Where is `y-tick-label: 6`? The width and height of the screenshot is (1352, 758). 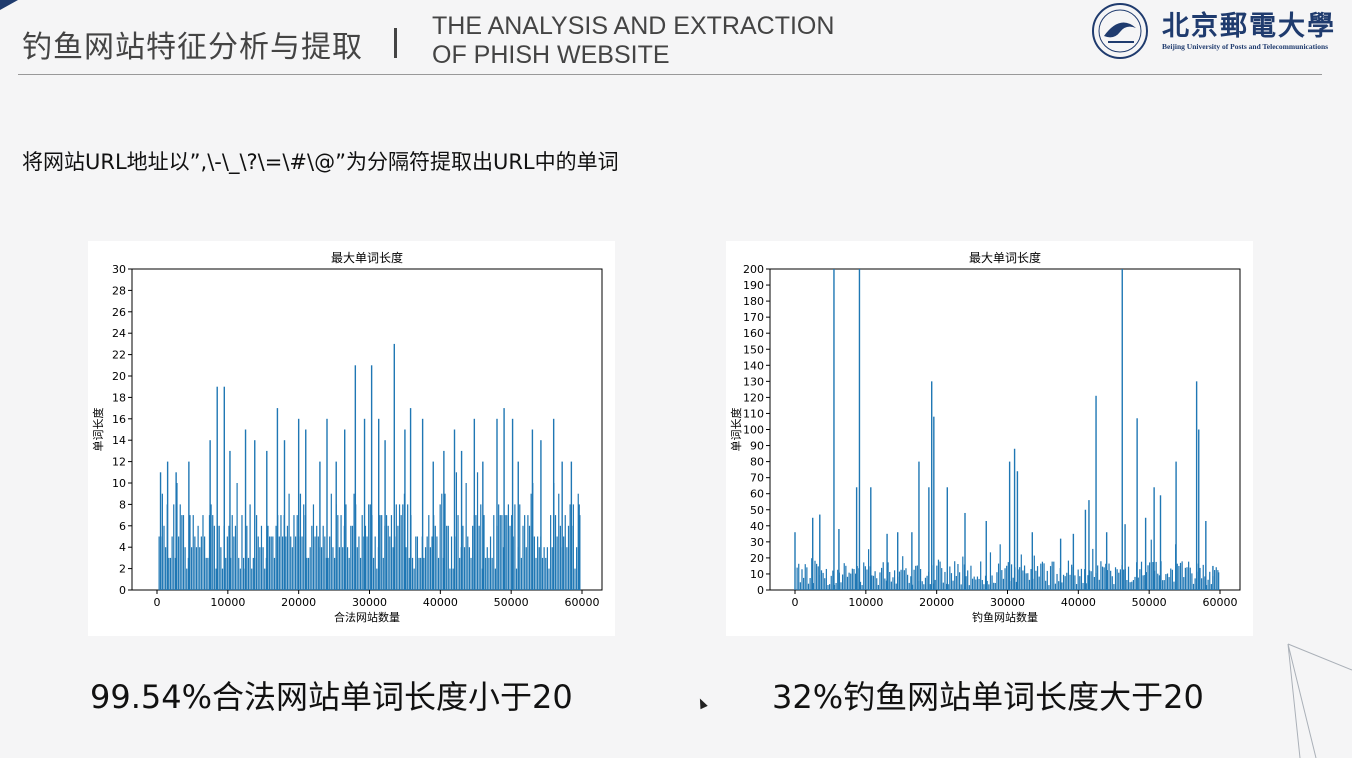 y-tick-label: 6 is located at coordinates (122, 526).